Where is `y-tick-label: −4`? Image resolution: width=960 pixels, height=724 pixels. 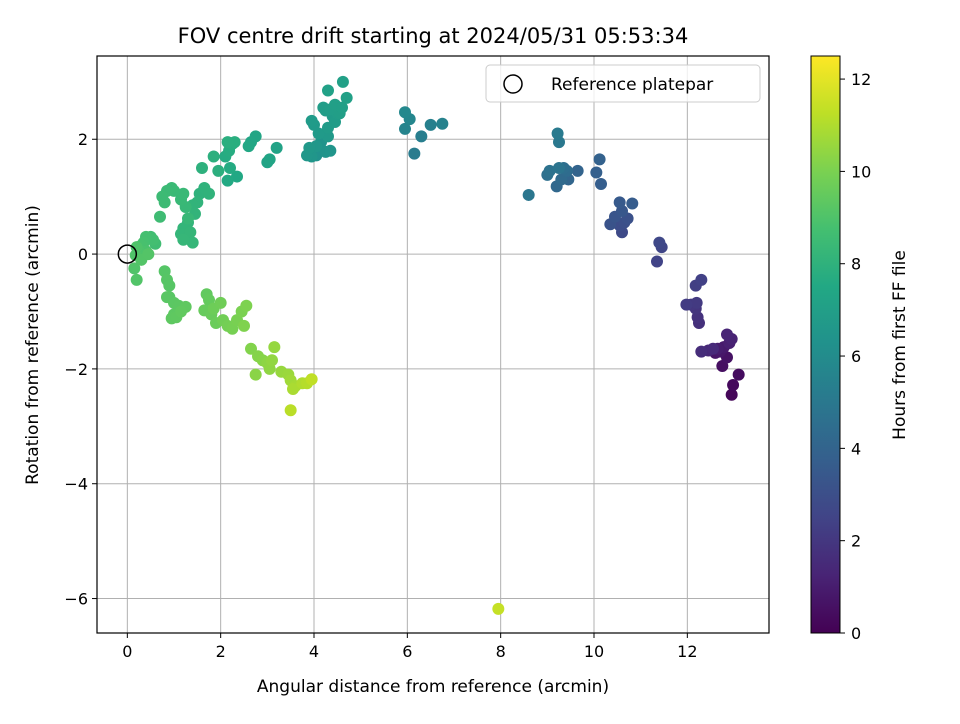
y-tick-label: −4 is located at coordinates (76, 484).